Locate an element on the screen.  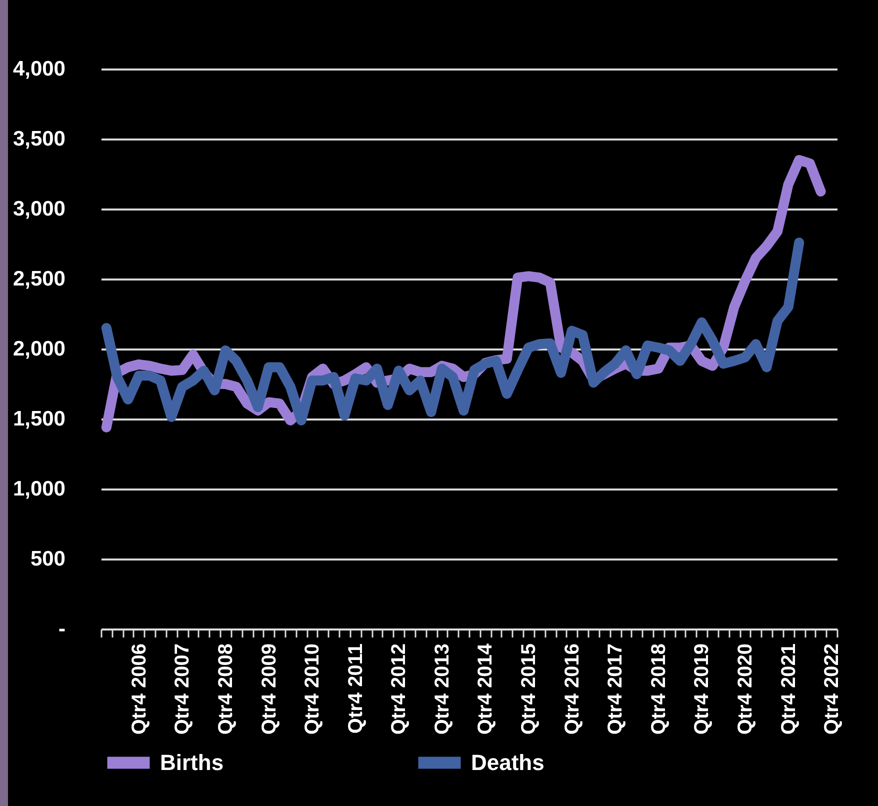
x-tick-label: Qtr4 2007 is located at coordinates (183, 689).